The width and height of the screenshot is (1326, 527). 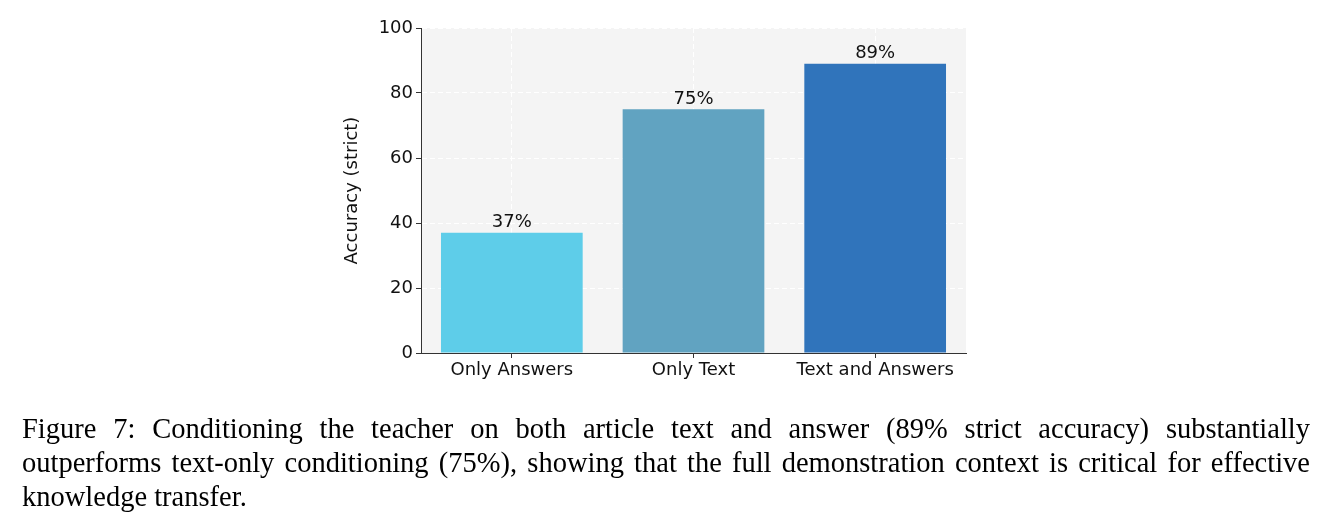 I want to click on y-tick-label: 20, so click(x=401, y=286).